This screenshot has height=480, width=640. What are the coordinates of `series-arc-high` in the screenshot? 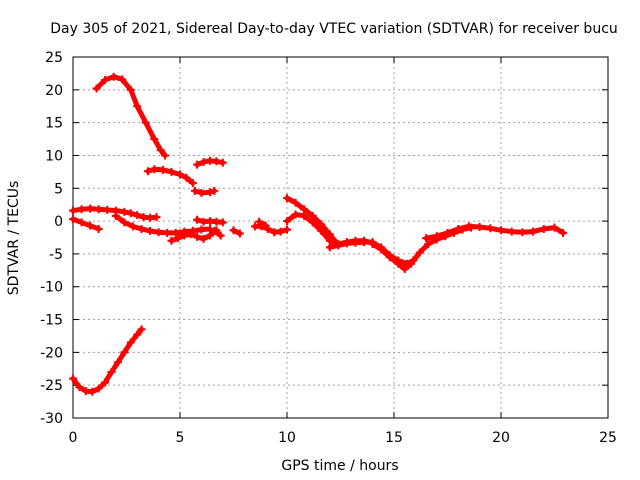 It's located at (131, 116).